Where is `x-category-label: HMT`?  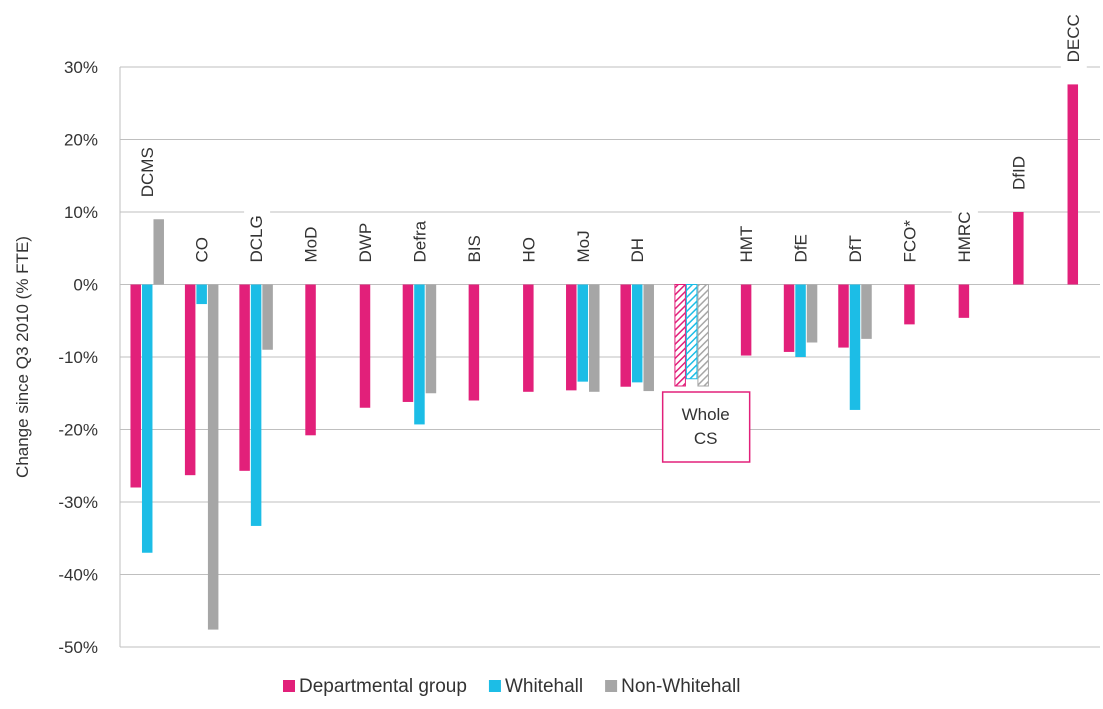
x-category-label: HMT is located at coordinates (746, 244).